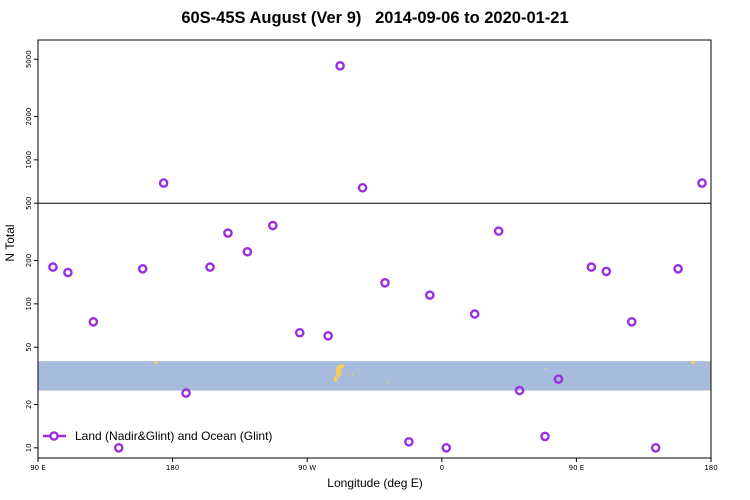 This screenshot has width=750, height=500. What do you see at coordinates (29, 59) in the screenshot?
I see `y-tick-label: 5000` at bounding box center [29, 59].